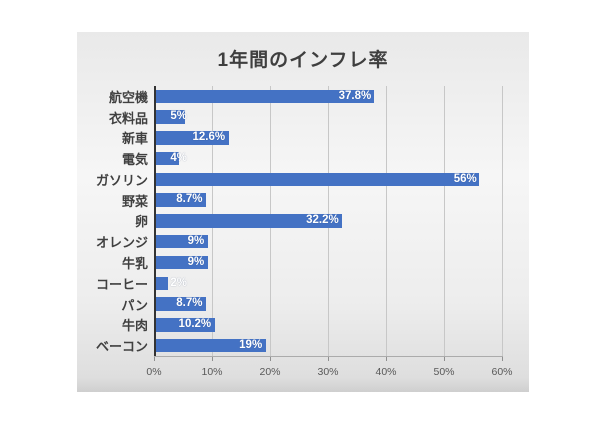 Image resolution: width=600 pixels, height=424 pixels. I want to click on category-label: 野菜, so click(134, 201).